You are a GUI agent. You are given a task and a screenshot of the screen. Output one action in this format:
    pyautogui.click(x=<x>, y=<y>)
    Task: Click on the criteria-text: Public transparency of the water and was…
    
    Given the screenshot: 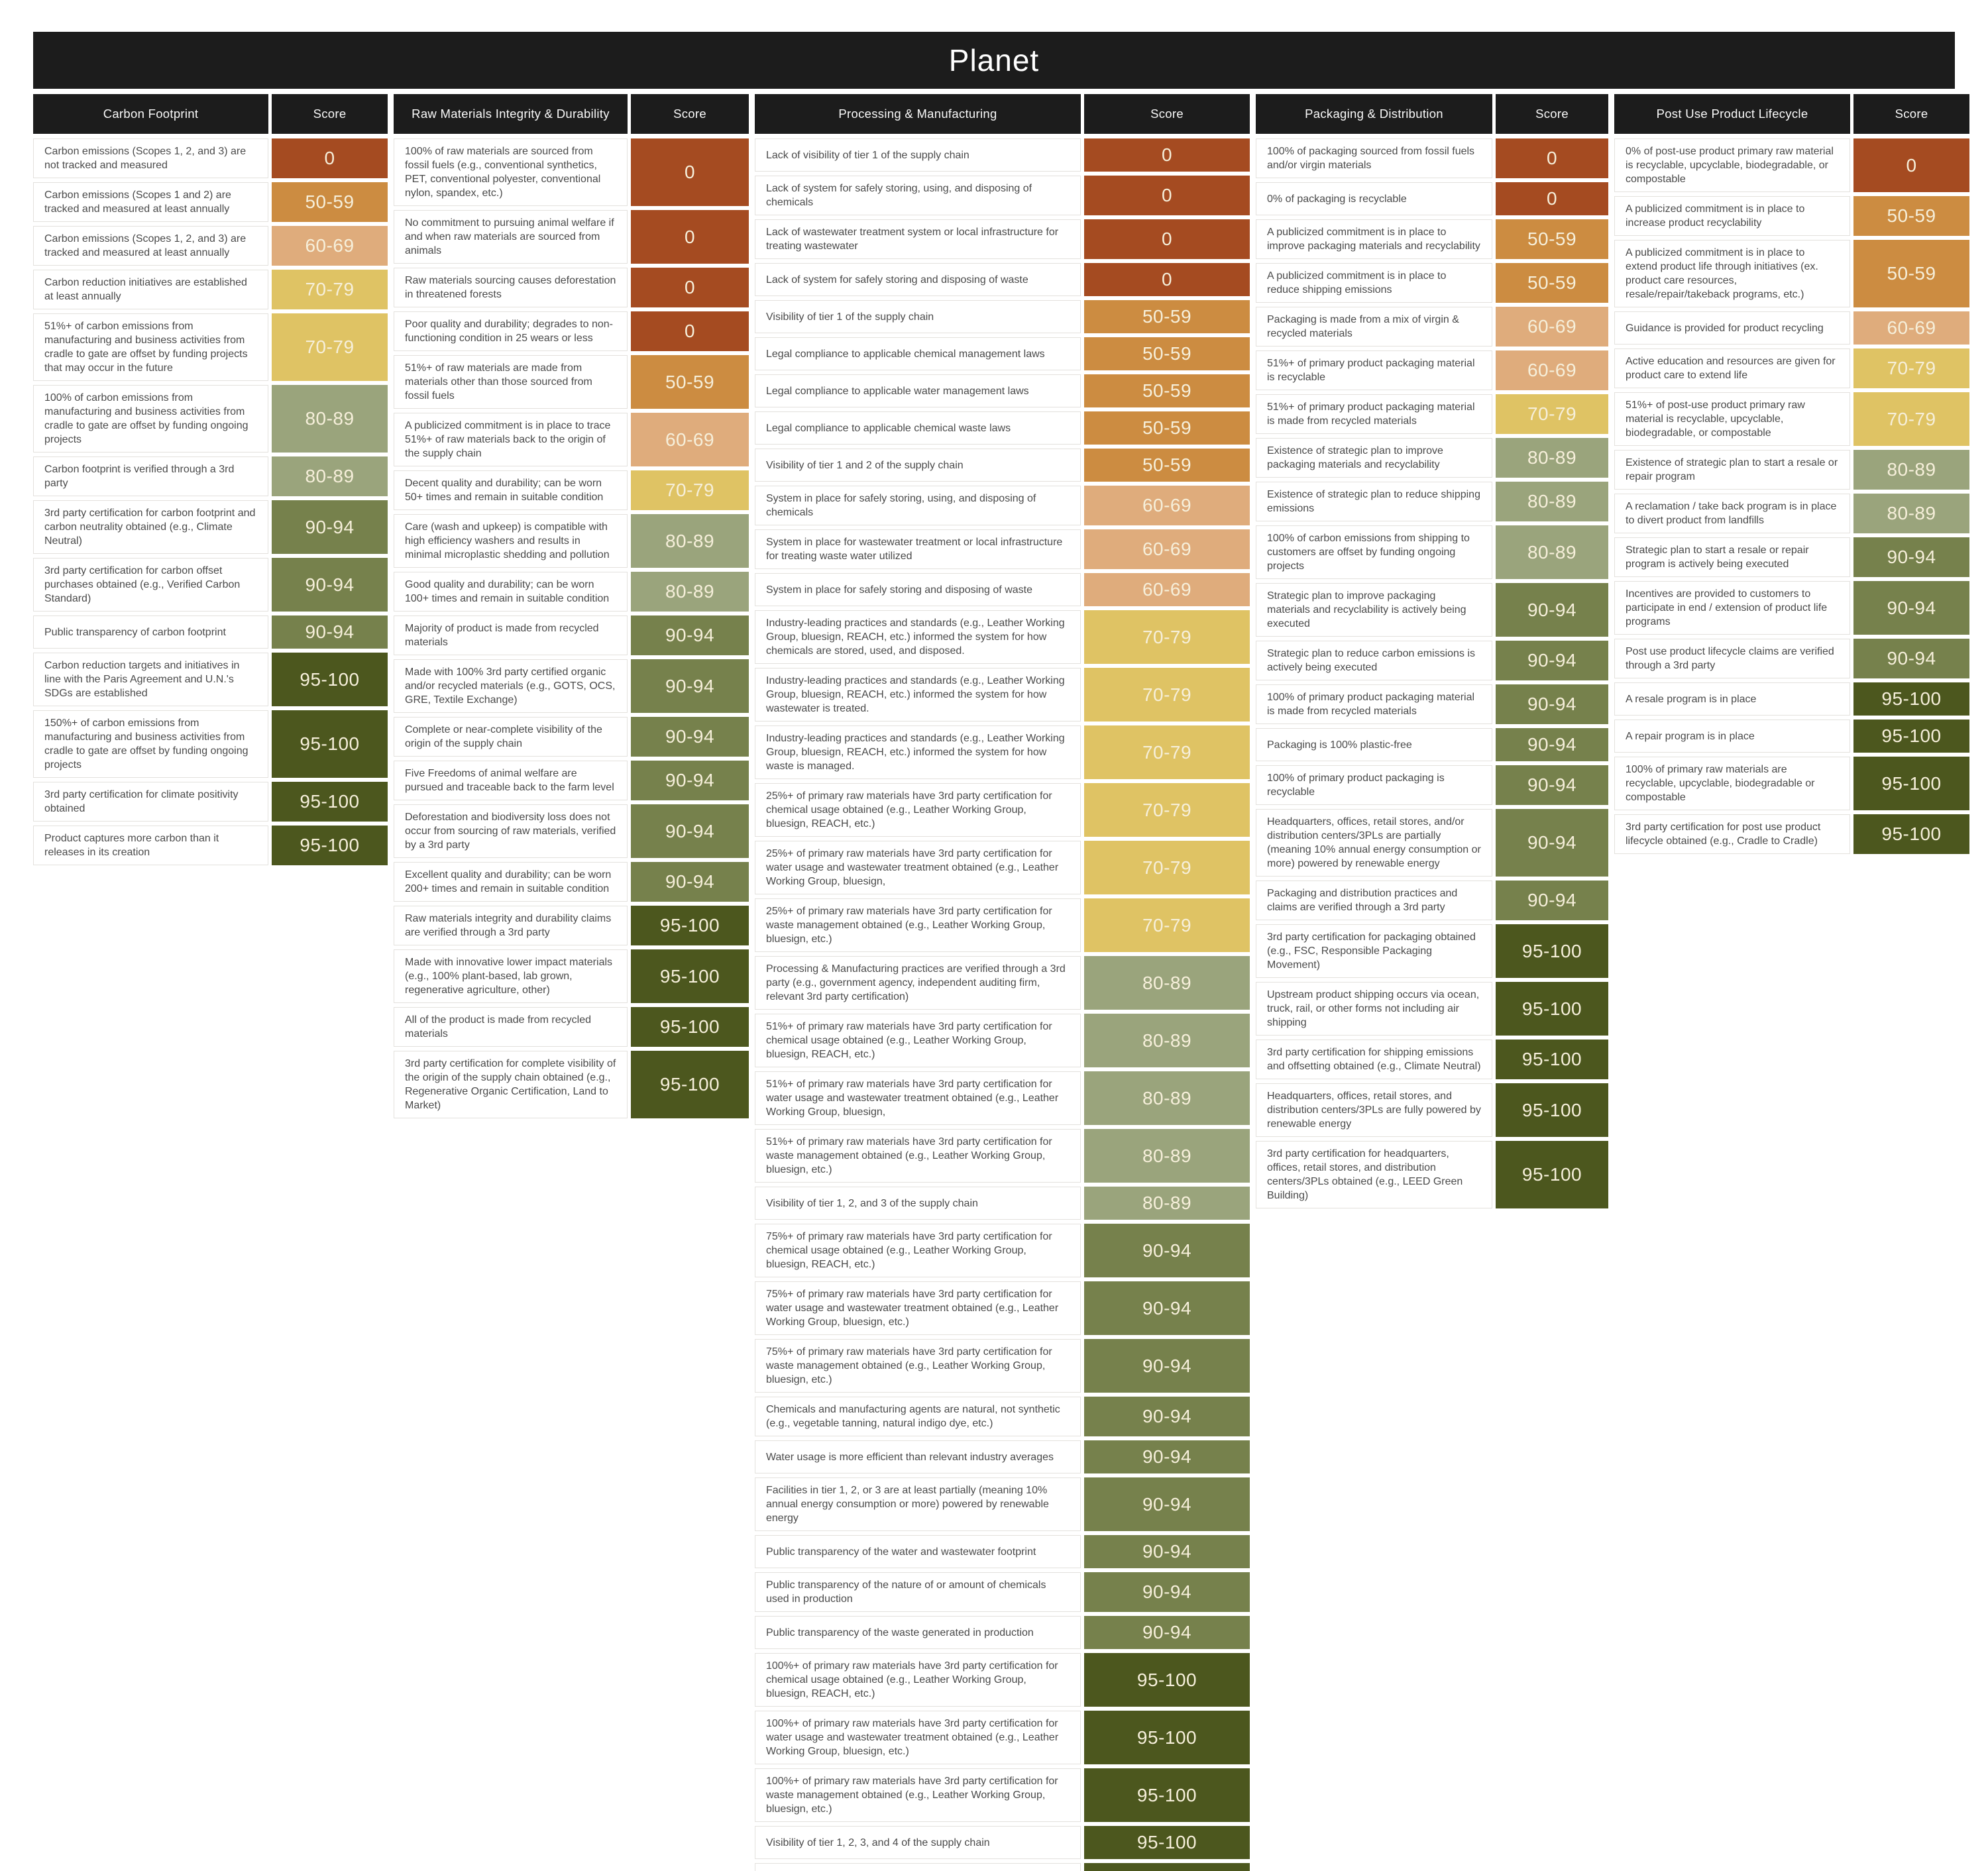 What is the action you would take?
    pyautogui.click(x=918, y=1551)
    